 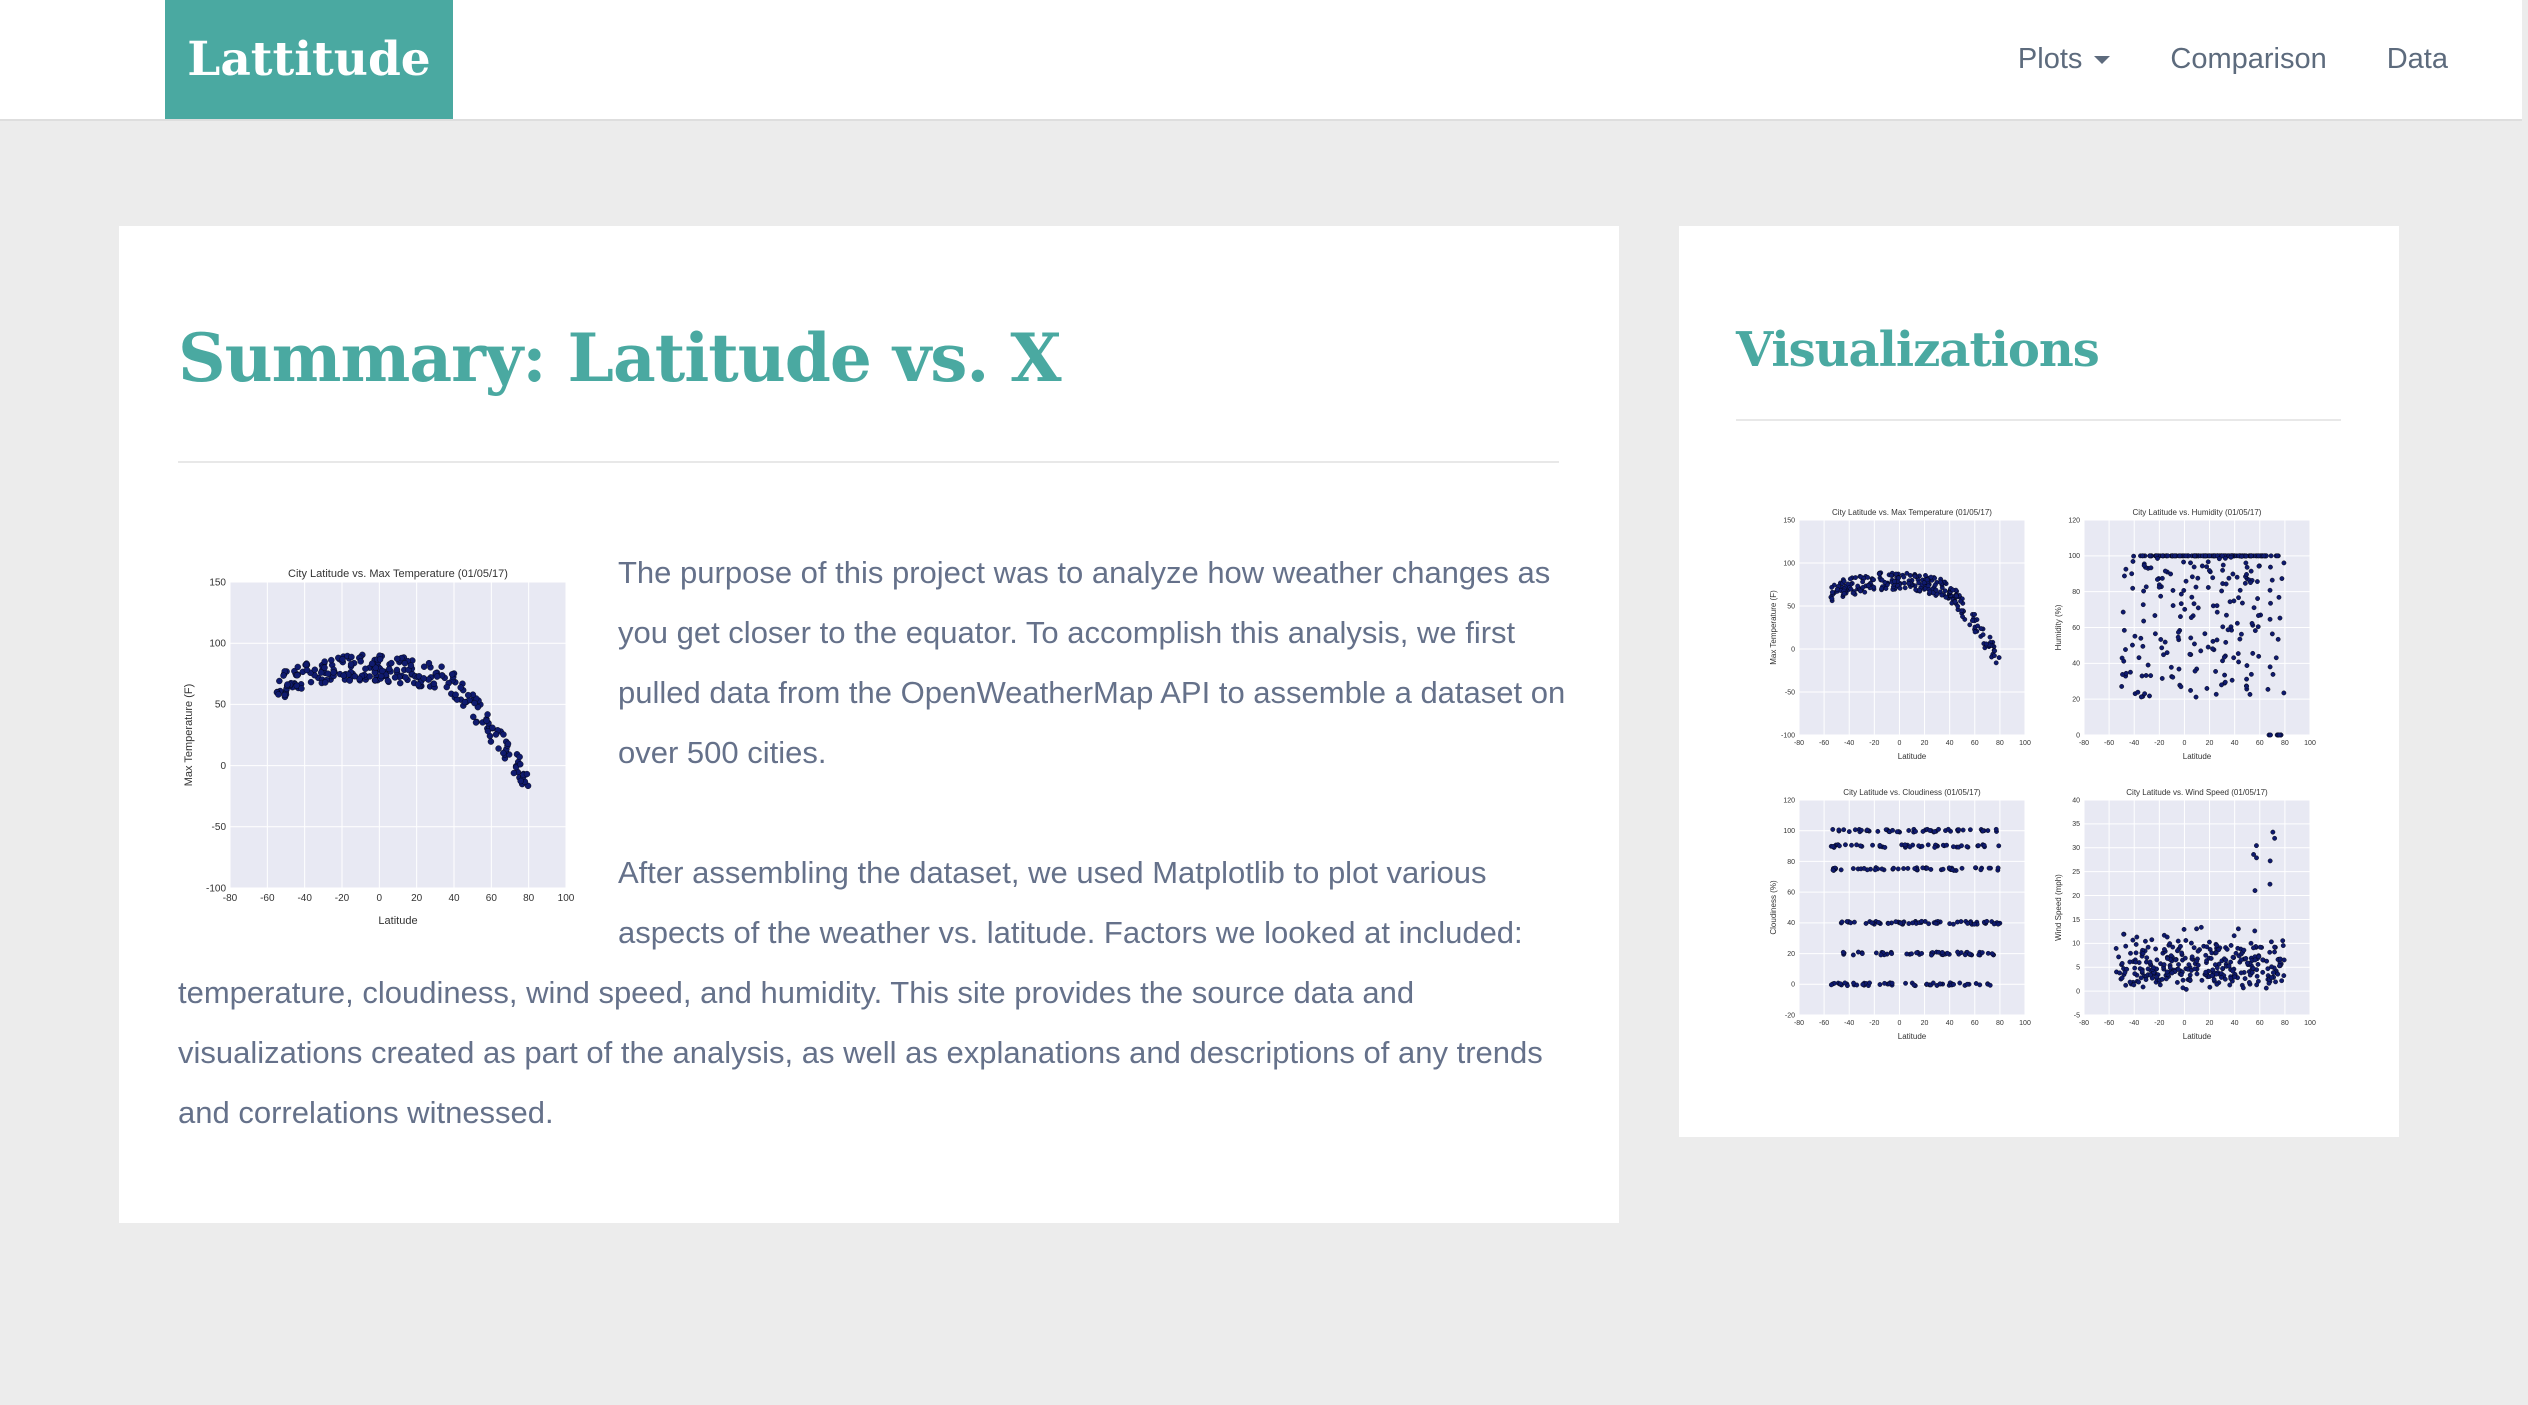 I want to click on plot-area, so click(x=1912, y=627).